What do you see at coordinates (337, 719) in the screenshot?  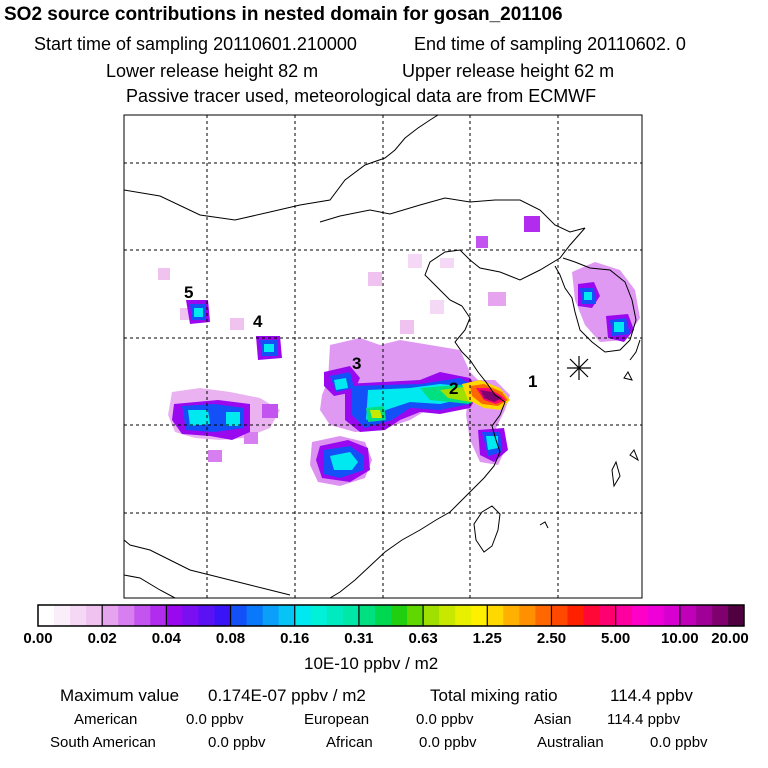 I see `region-name-european: European` at bounding box center [337, 719].